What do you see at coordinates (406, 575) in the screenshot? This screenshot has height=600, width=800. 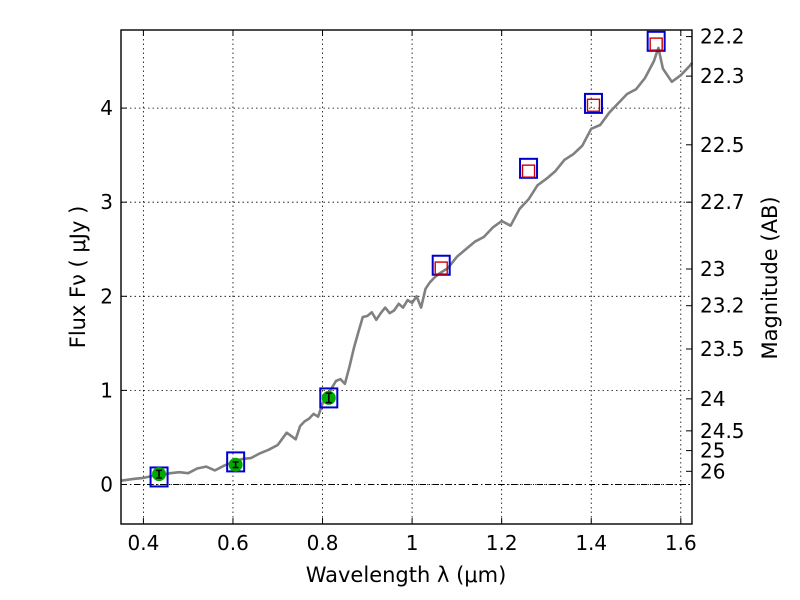 I see `x-axis-label: Wavelength λ (μm)` at bounding box center [406, 575].